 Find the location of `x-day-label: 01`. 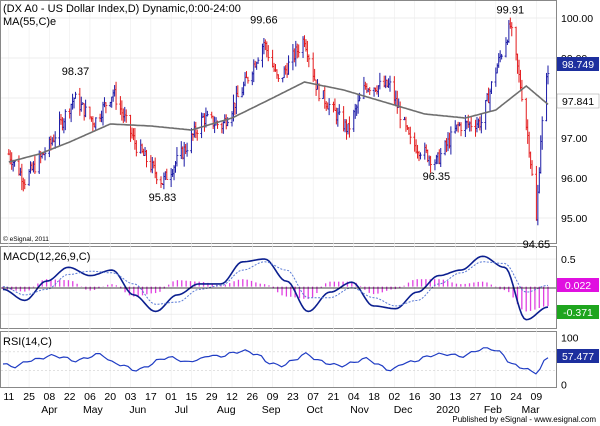

x-day-label: 01 is located at coordinates (171, 397).